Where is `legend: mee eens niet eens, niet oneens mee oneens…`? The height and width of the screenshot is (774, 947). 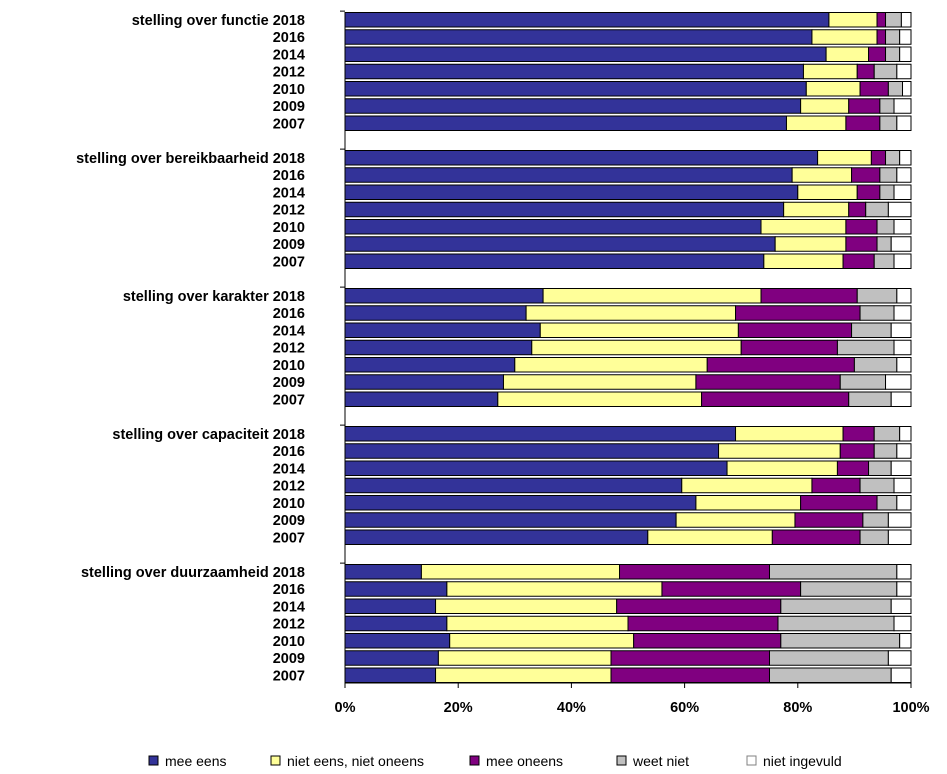
legend: mee eens niet eens, niet oneens mee oneens… is located at coordinates (495, 761).